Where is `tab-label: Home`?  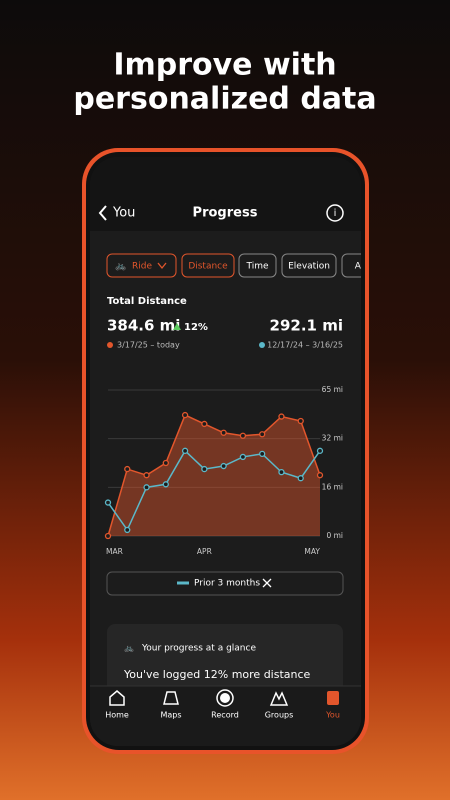 tab-label: Home is located at coordinates (117, 715).